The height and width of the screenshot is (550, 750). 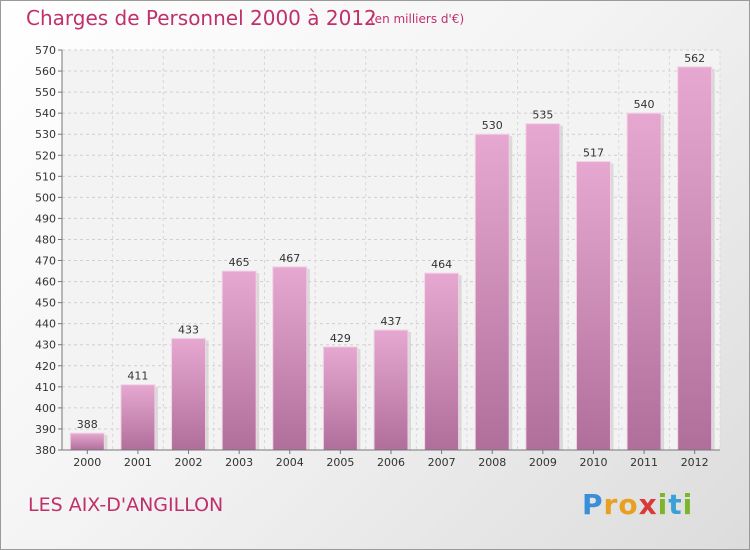 I want to click on x-tick-label: 2003, so click(x=239, y=462).